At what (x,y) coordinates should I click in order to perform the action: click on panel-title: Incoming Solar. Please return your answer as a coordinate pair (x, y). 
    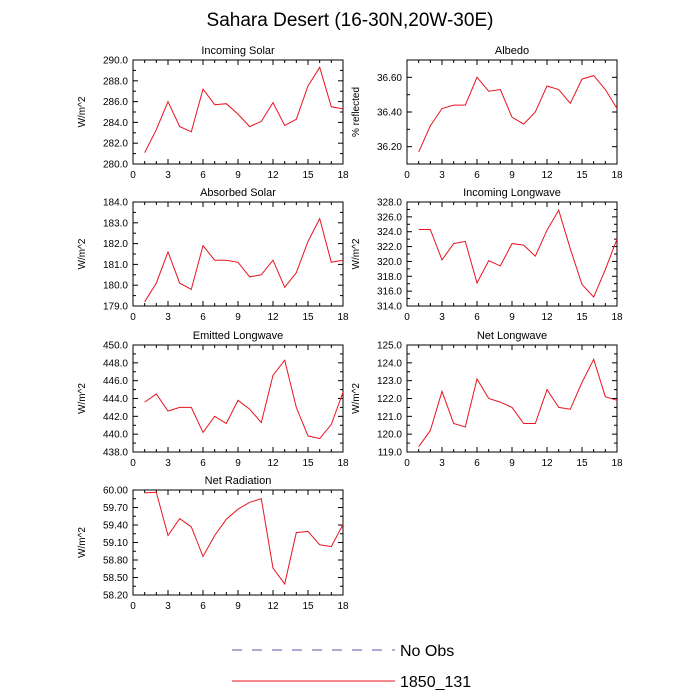
    Looking at the image, I should click on (238, 51).